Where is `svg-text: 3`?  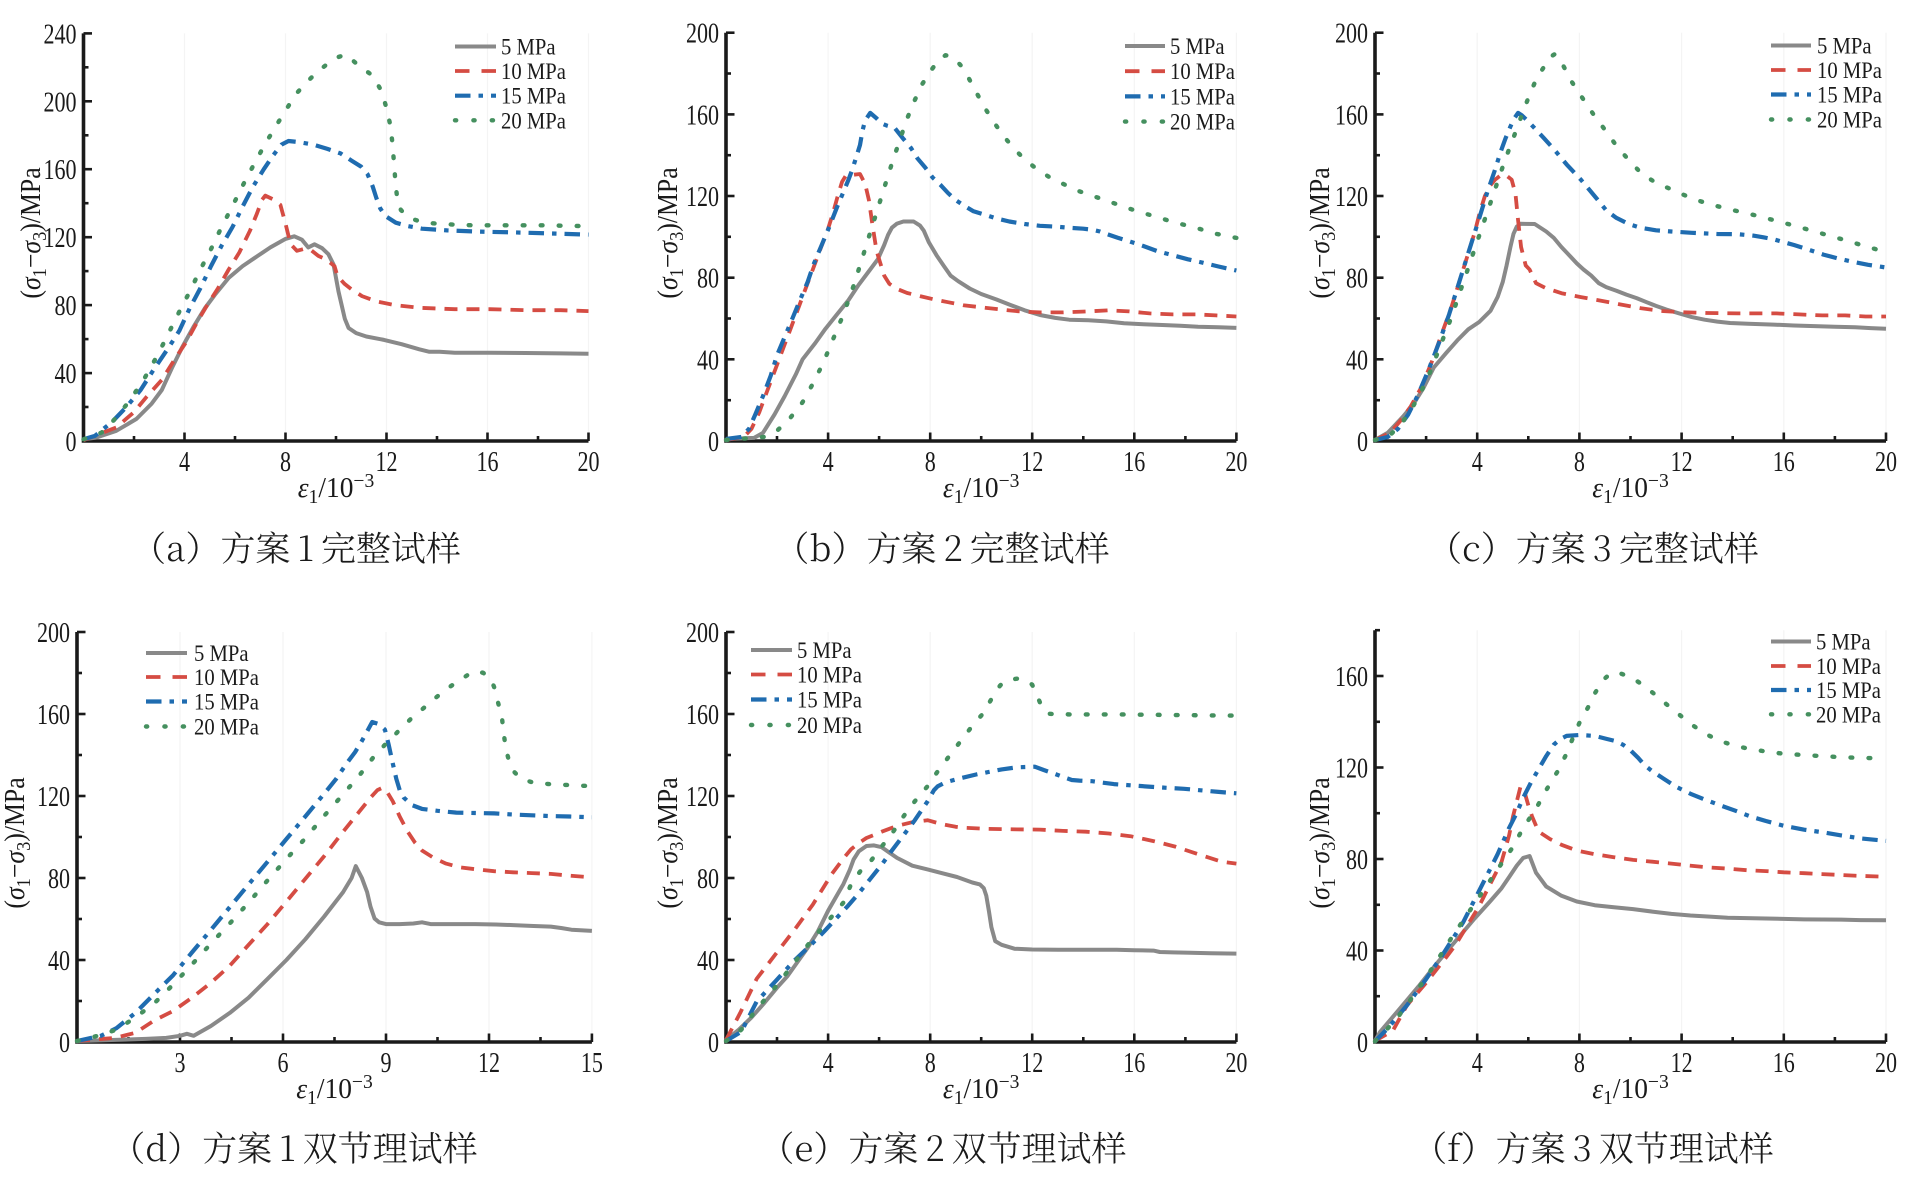 svg-text: 3 is located at coordinates (179, 1062).